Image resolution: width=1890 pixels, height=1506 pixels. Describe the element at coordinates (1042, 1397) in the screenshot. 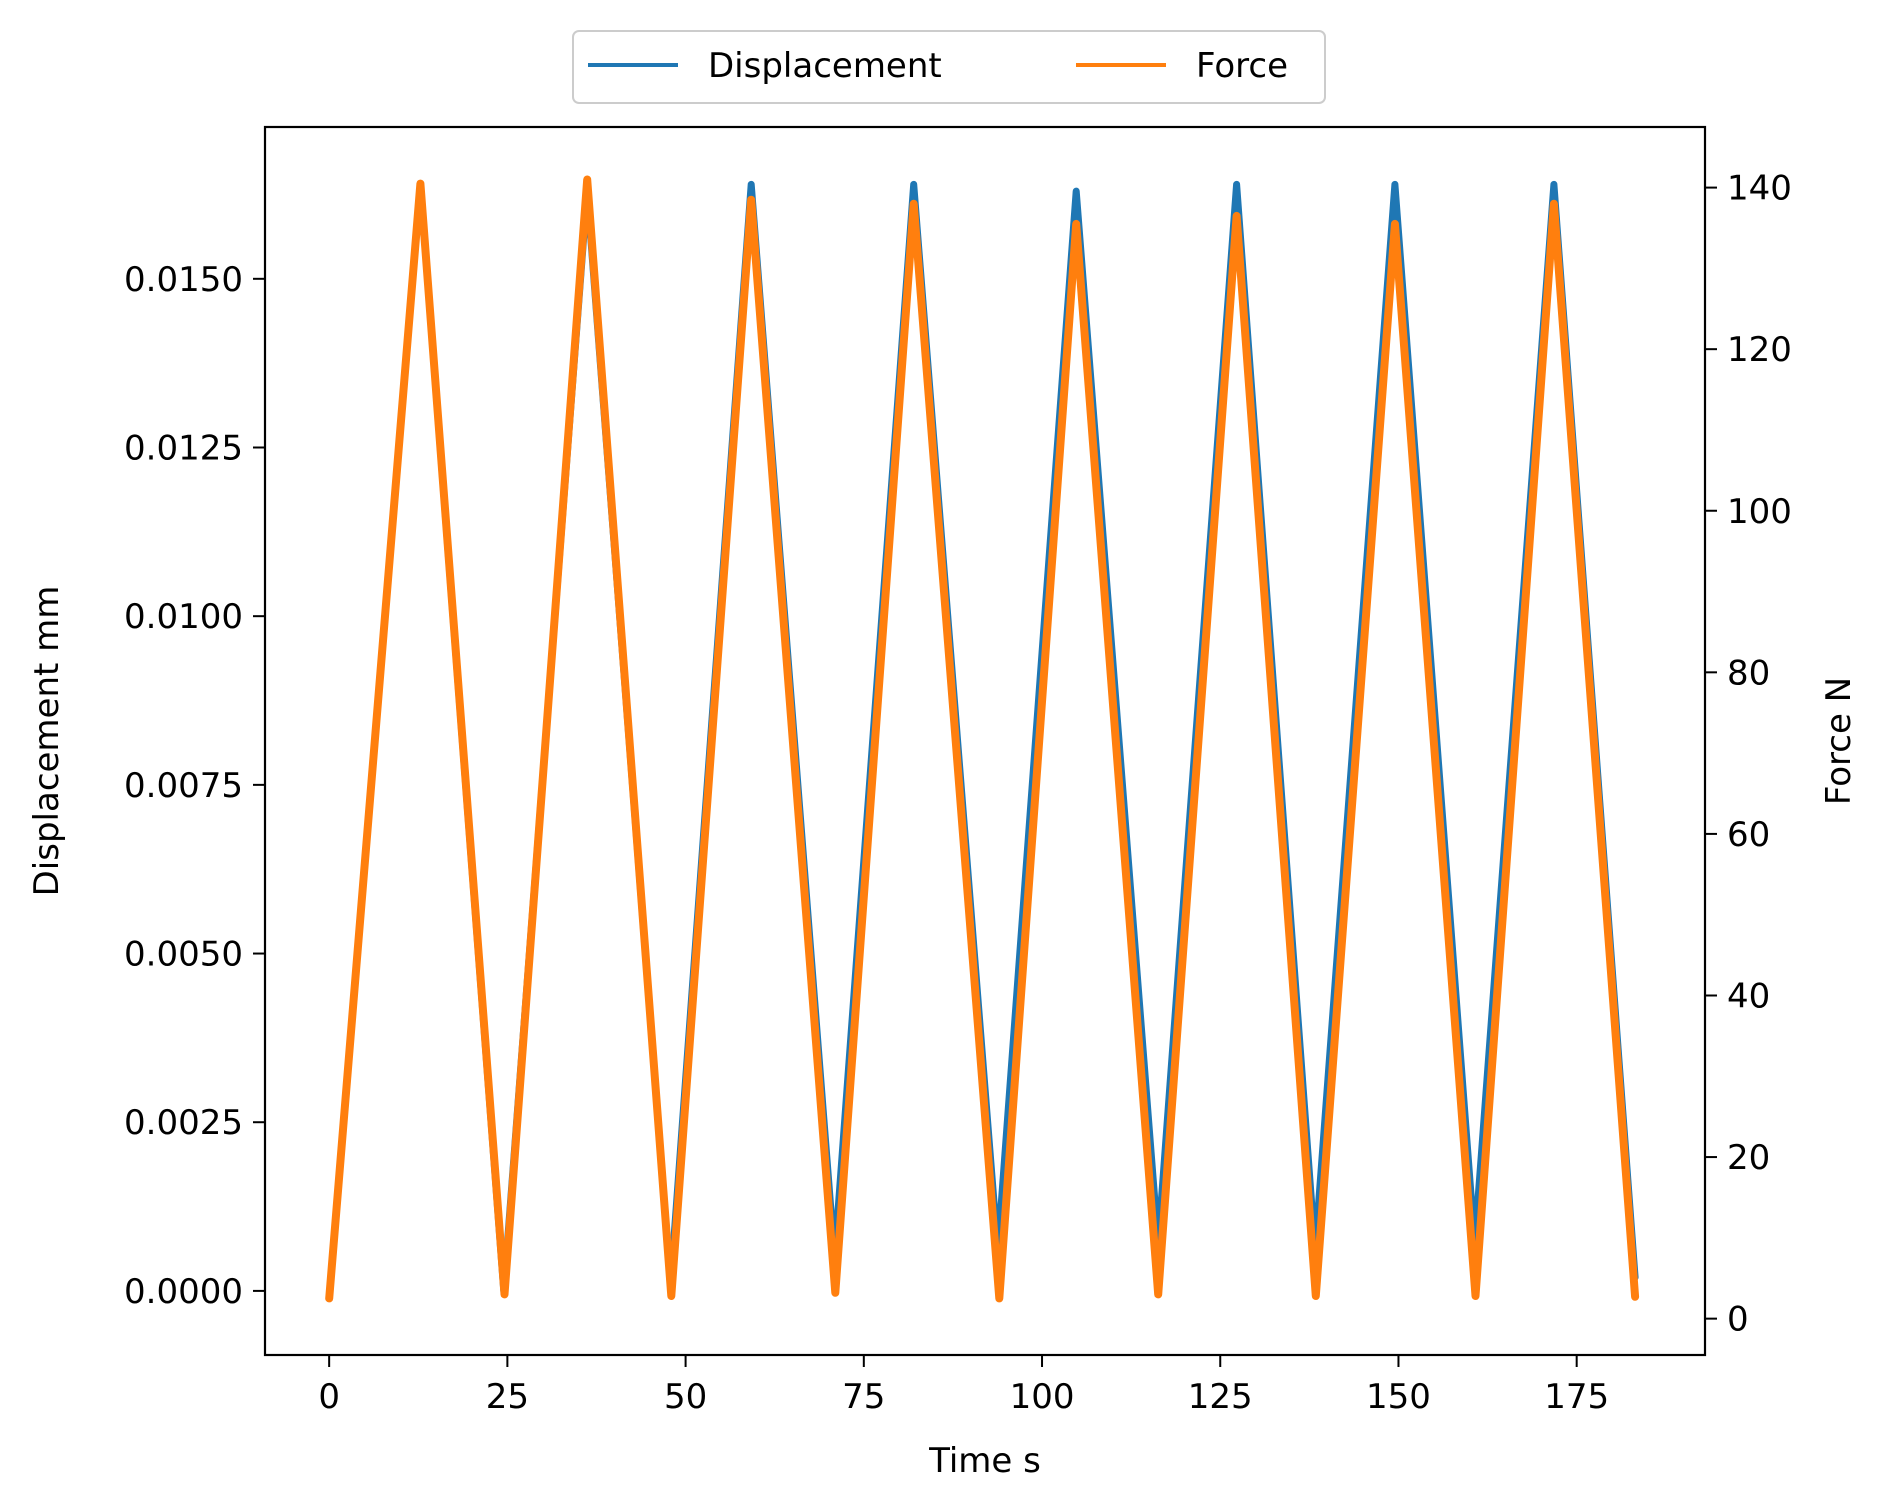

I see `x-tick-label: 100` at that location.